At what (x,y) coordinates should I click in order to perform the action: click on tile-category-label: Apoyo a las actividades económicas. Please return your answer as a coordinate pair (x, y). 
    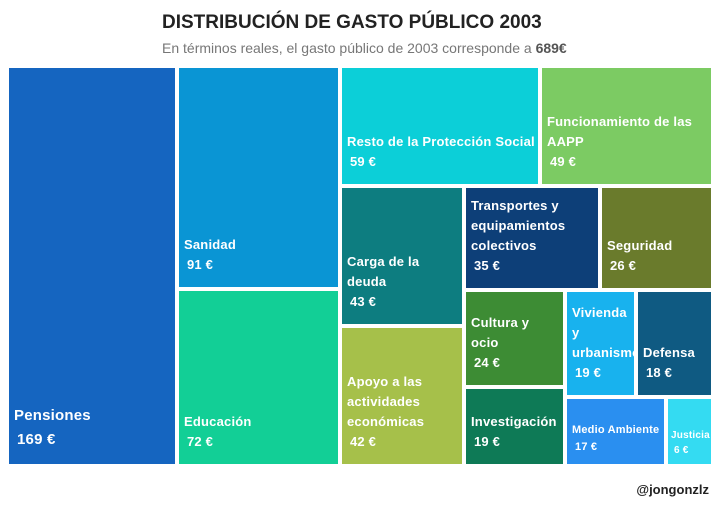
    Looking at the image, I should click on (386, 401).